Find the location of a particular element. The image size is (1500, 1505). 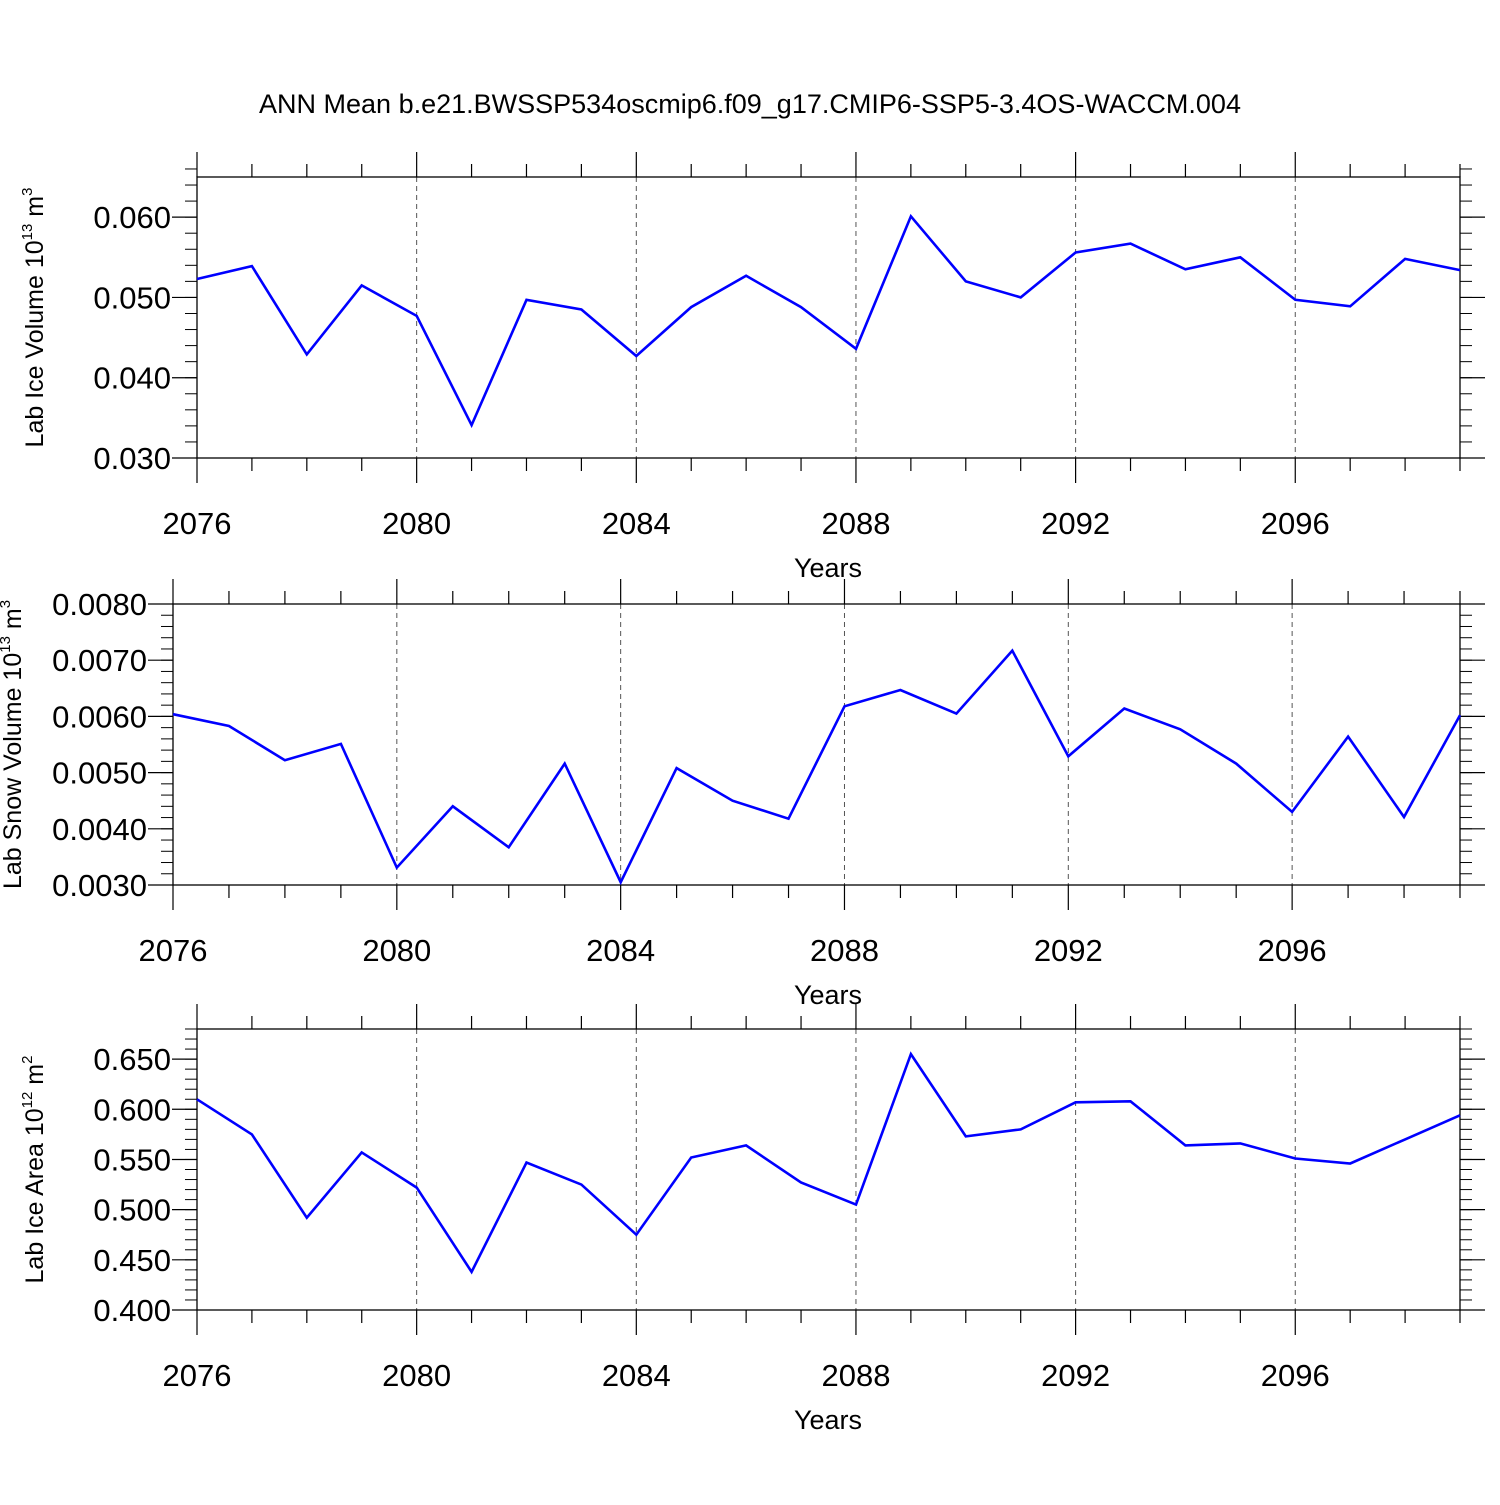

y-axis-label: Lab Ice Area 1012 m2 is located at coordinates (34, 1170).